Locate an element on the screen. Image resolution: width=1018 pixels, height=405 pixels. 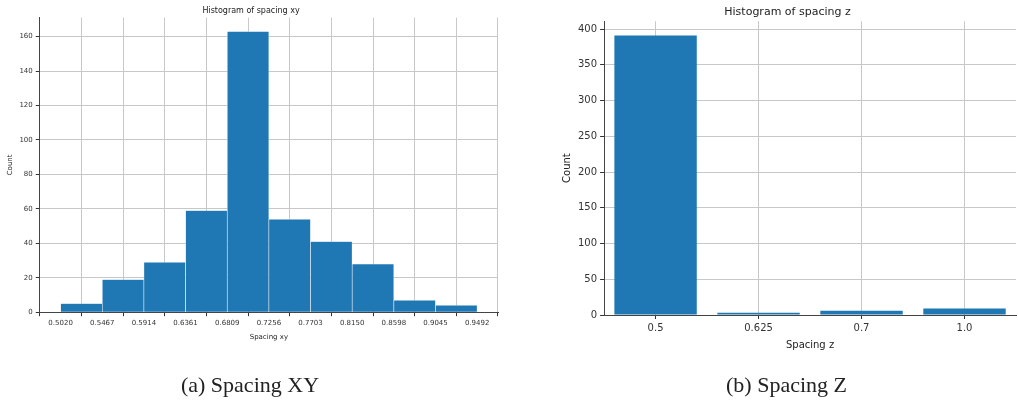
x-tick-label: 0.7 is located at coordinates (861, 327).